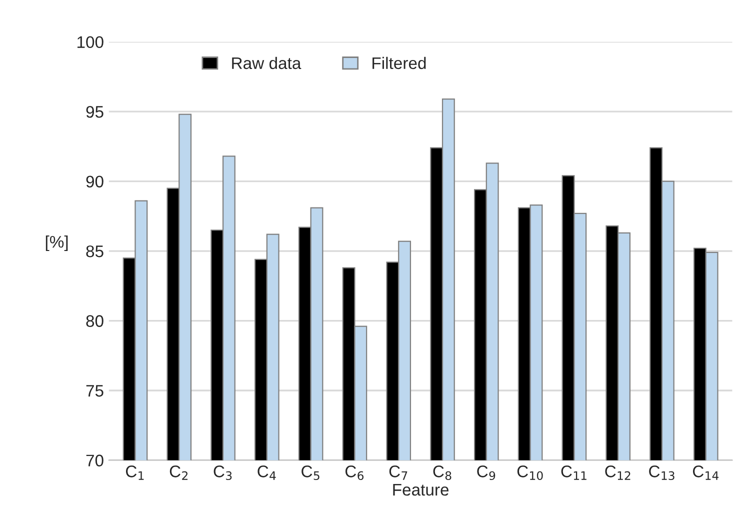 The height and width of the screenshot is (523, 751). I want to click on y-tick-label: 85, so click(95, 251).